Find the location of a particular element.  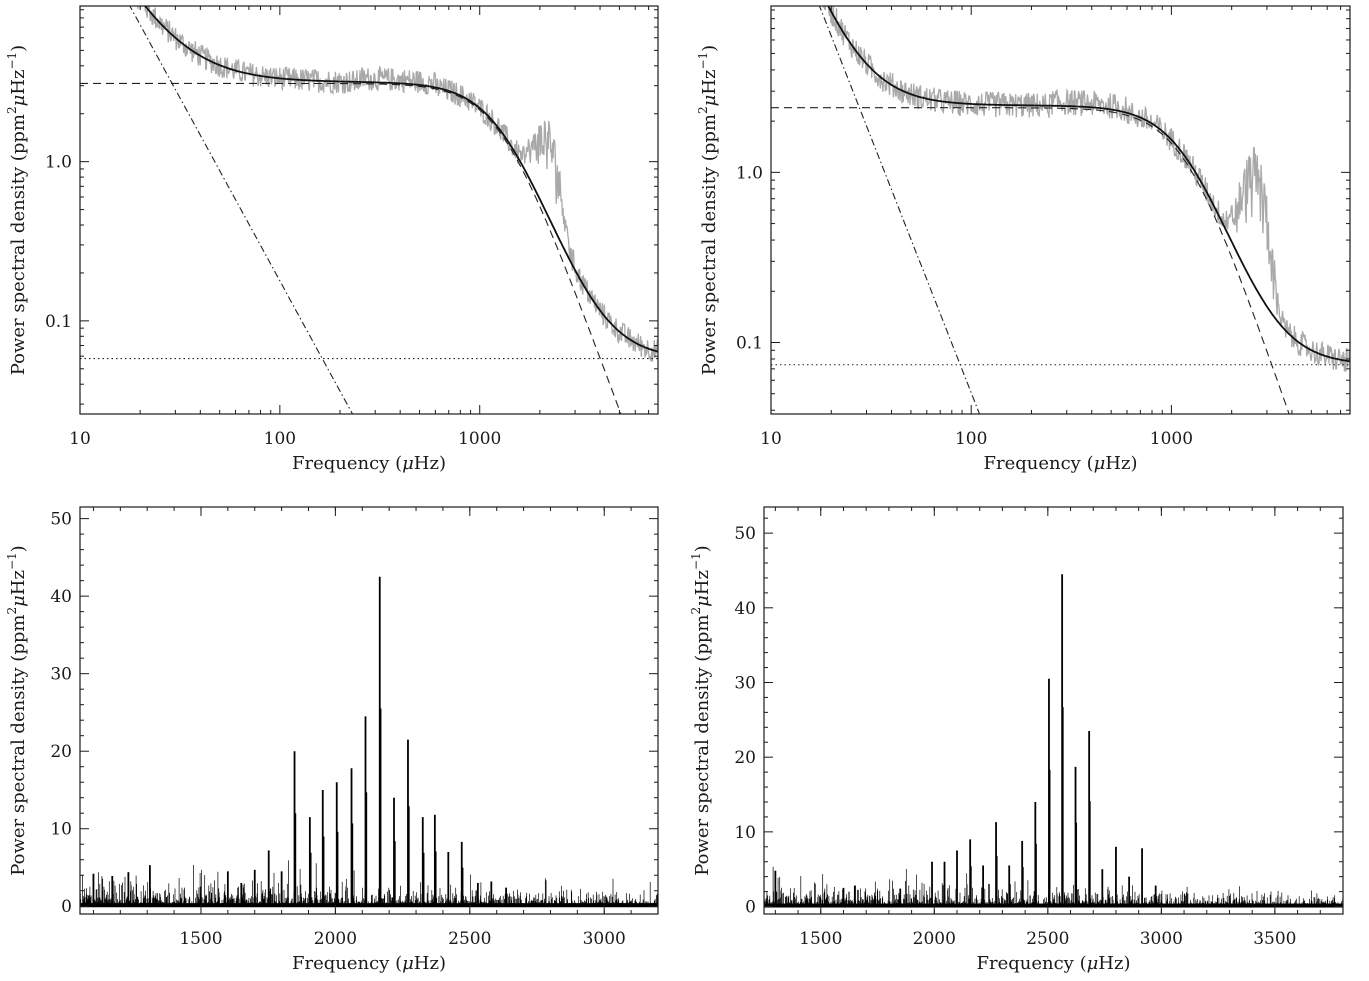

x-tick-label: 3500 is located at coordinates (1274, 939).